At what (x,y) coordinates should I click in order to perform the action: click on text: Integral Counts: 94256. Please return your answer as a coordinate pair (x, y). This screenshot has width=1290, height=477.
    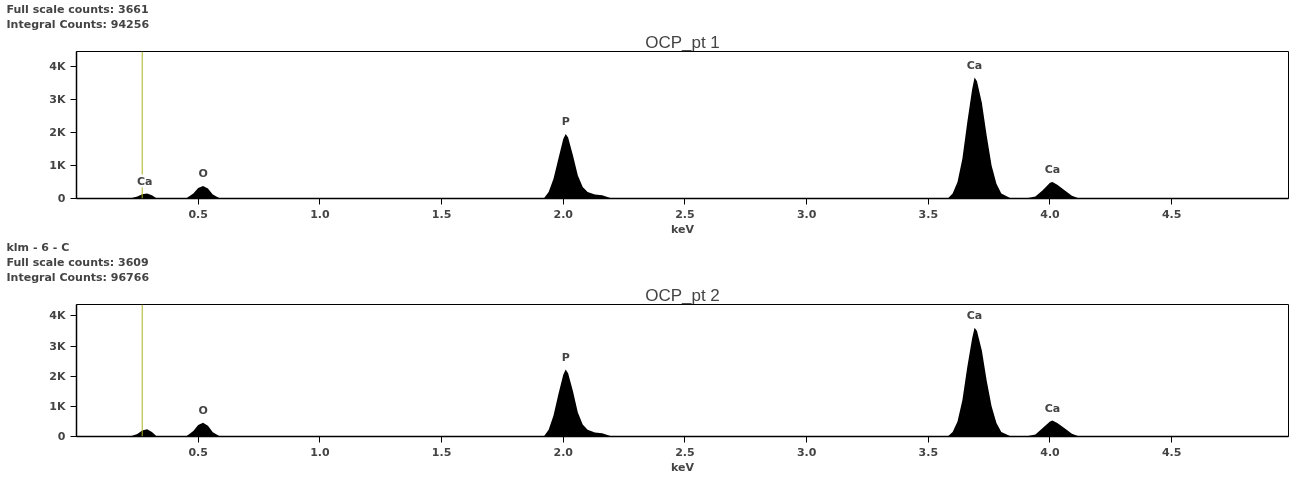
    Looking at the image, I should click on (78, 24).